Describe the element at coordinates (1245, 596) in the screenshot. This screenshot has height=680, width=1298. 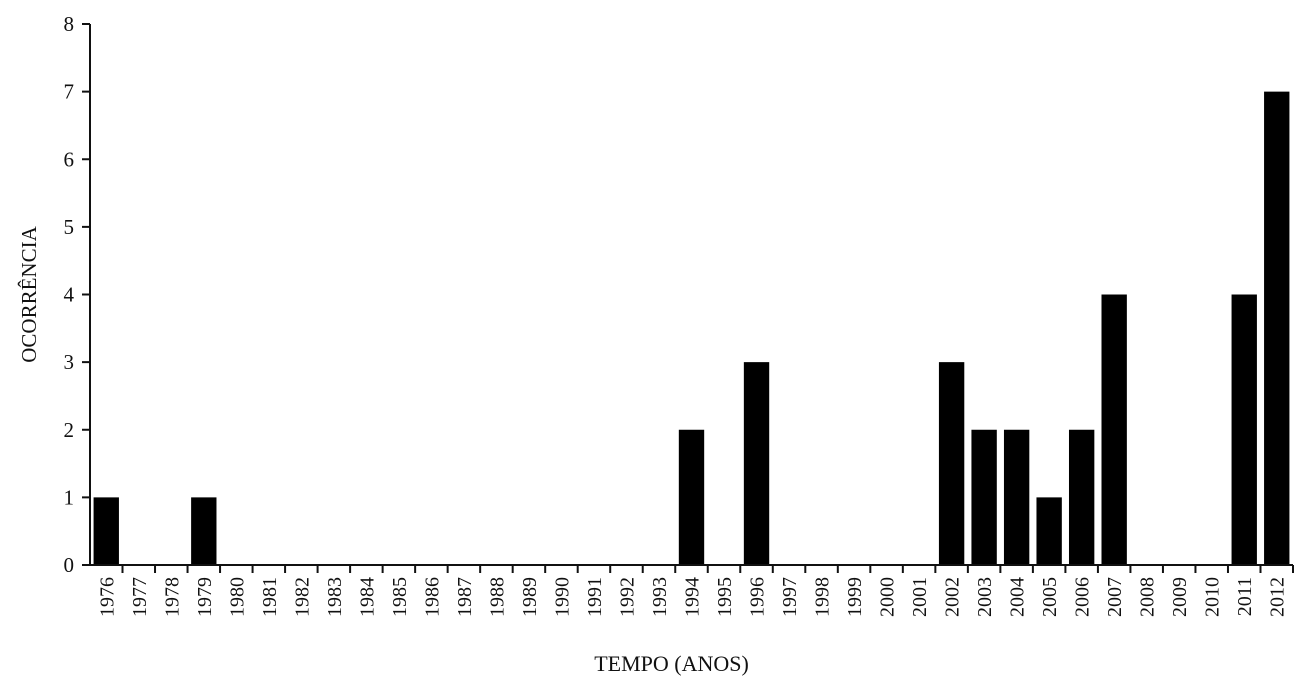
I see `x-tick-label-2011: 2011` at that location.